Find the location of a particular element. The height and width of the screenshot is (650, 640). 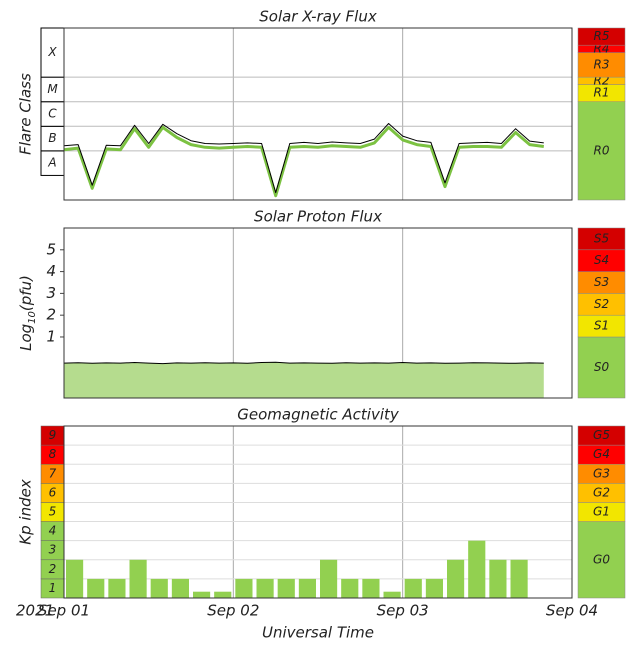

scale-label: S1 is located at coordinates (601, 326).